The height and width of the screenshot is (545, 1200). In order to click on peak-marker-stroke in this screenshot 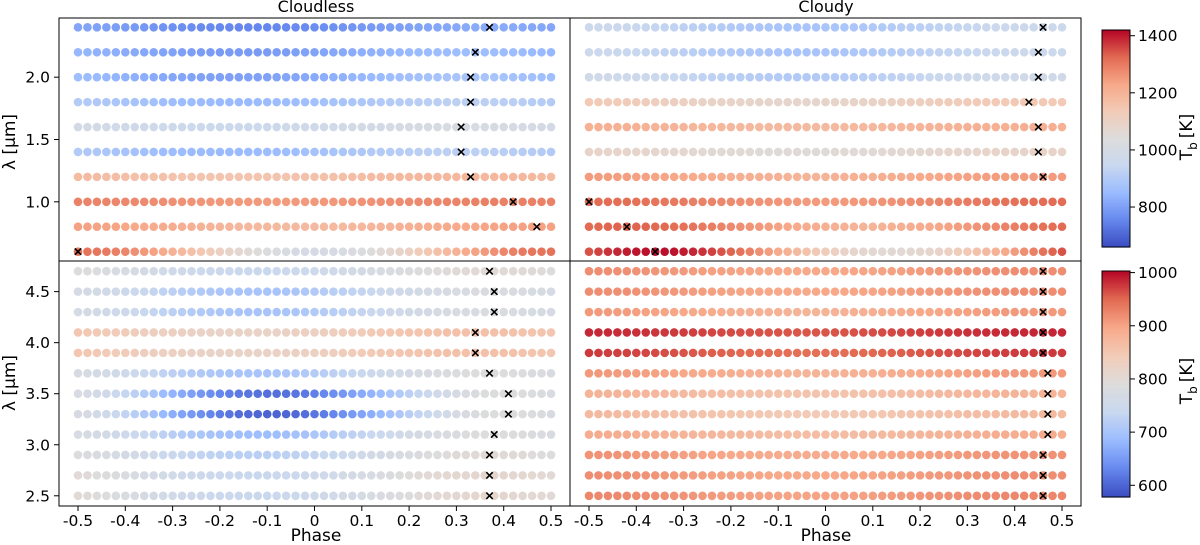, I will do `click(508, 393)`.